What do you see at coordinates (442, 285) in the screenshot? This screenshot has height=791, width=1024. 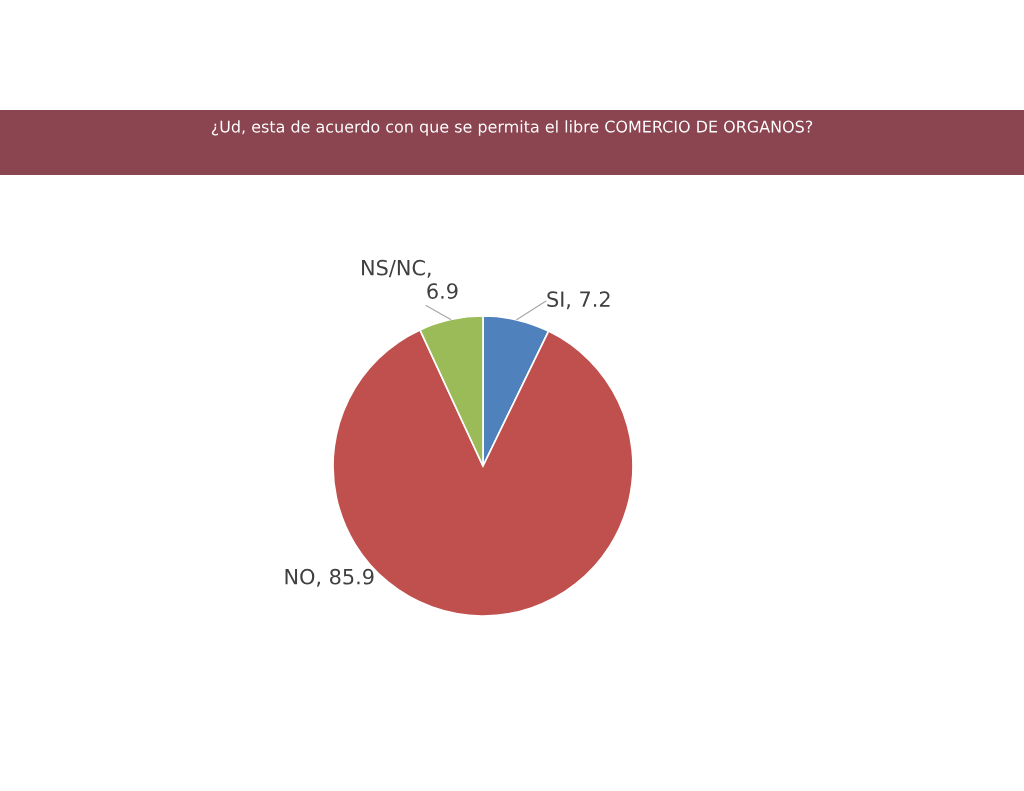 I see `data-label: , 6.9` at bounding box center [442, 285].